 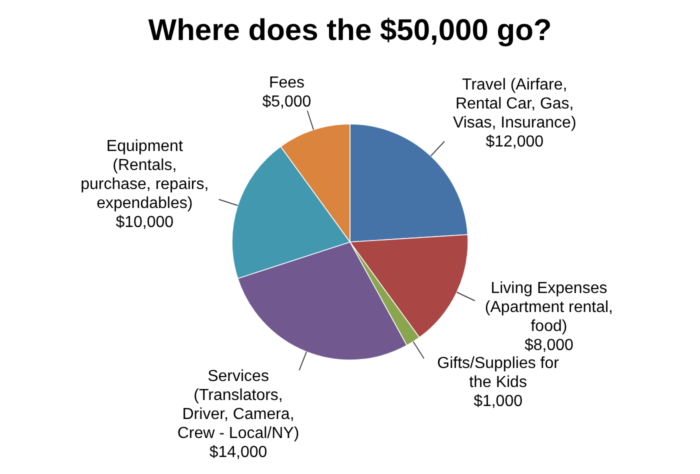 I want to click on data-label: $14,000, so click(x=238, y=452).